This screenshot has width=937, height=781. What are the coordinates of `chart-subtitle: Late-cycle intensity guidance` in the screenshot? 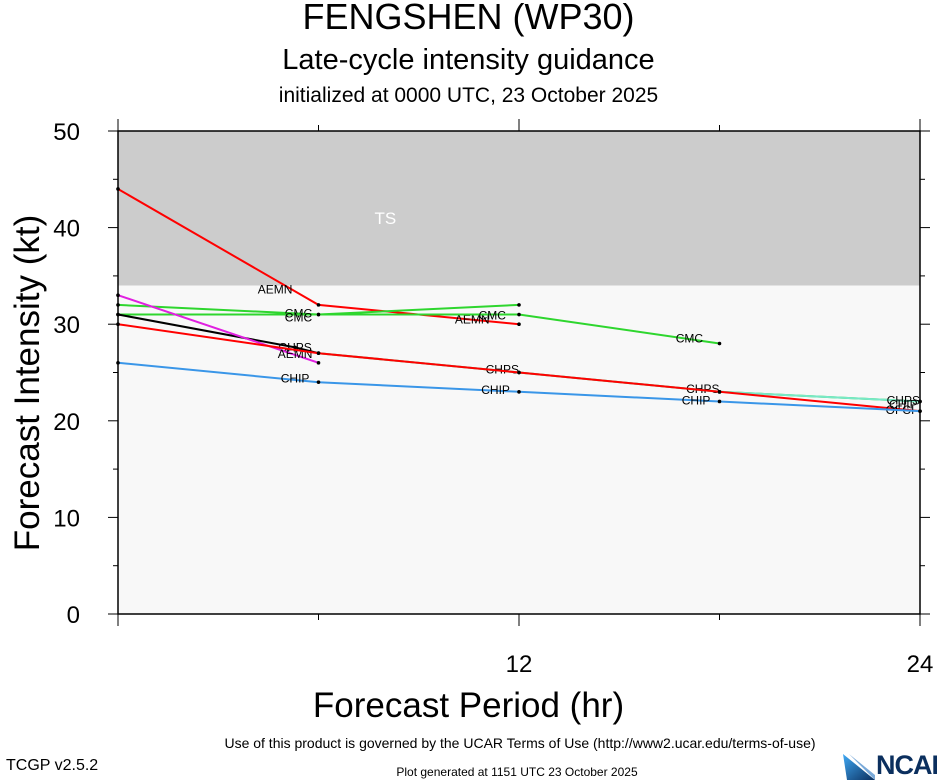 It's located at (468, 60).